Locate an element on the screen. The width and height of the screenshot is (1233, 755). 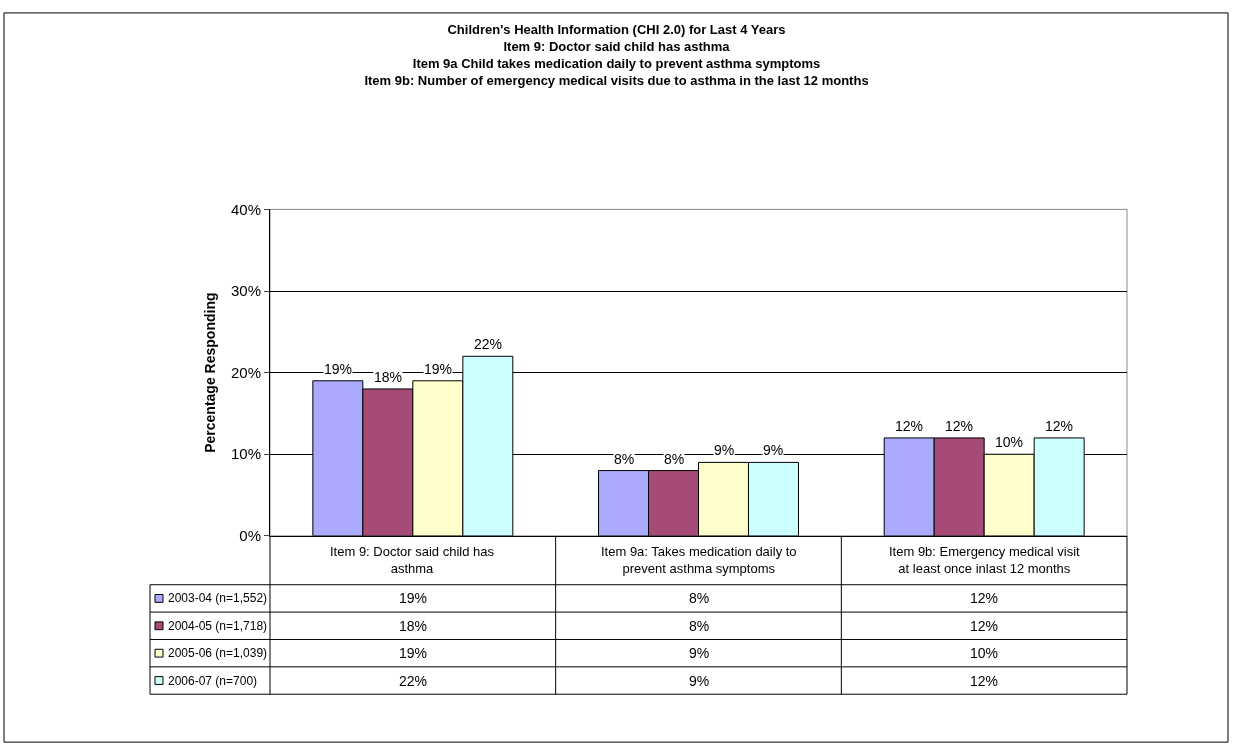
text: 10% is located at coordinates (1009, 442).